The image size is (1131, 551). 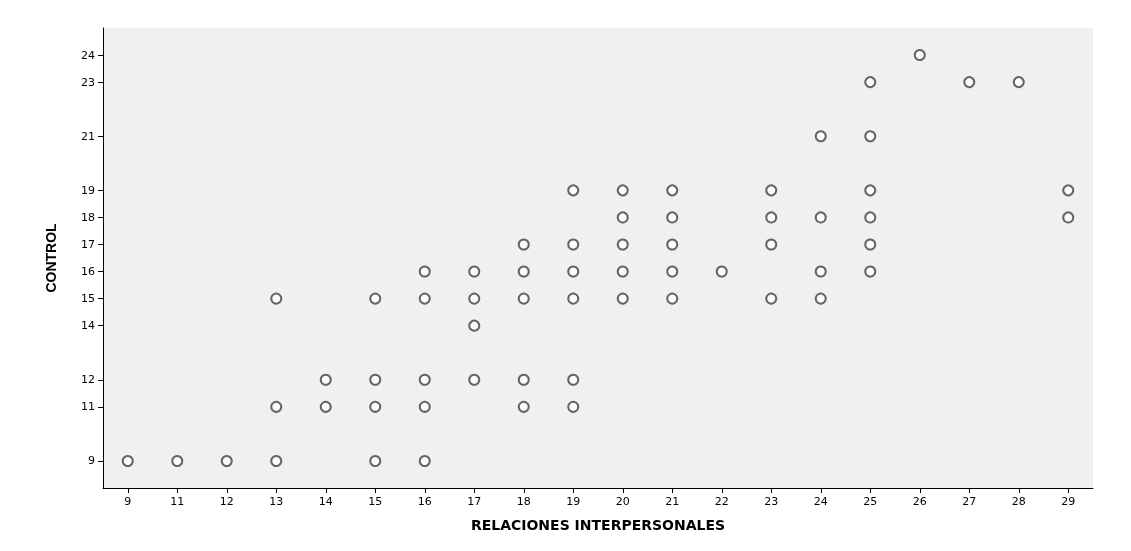 What do you see at coordinates (622, 501) in the screenshot?
I see `x-tick-label: 20` at bounding box center [622, 501].